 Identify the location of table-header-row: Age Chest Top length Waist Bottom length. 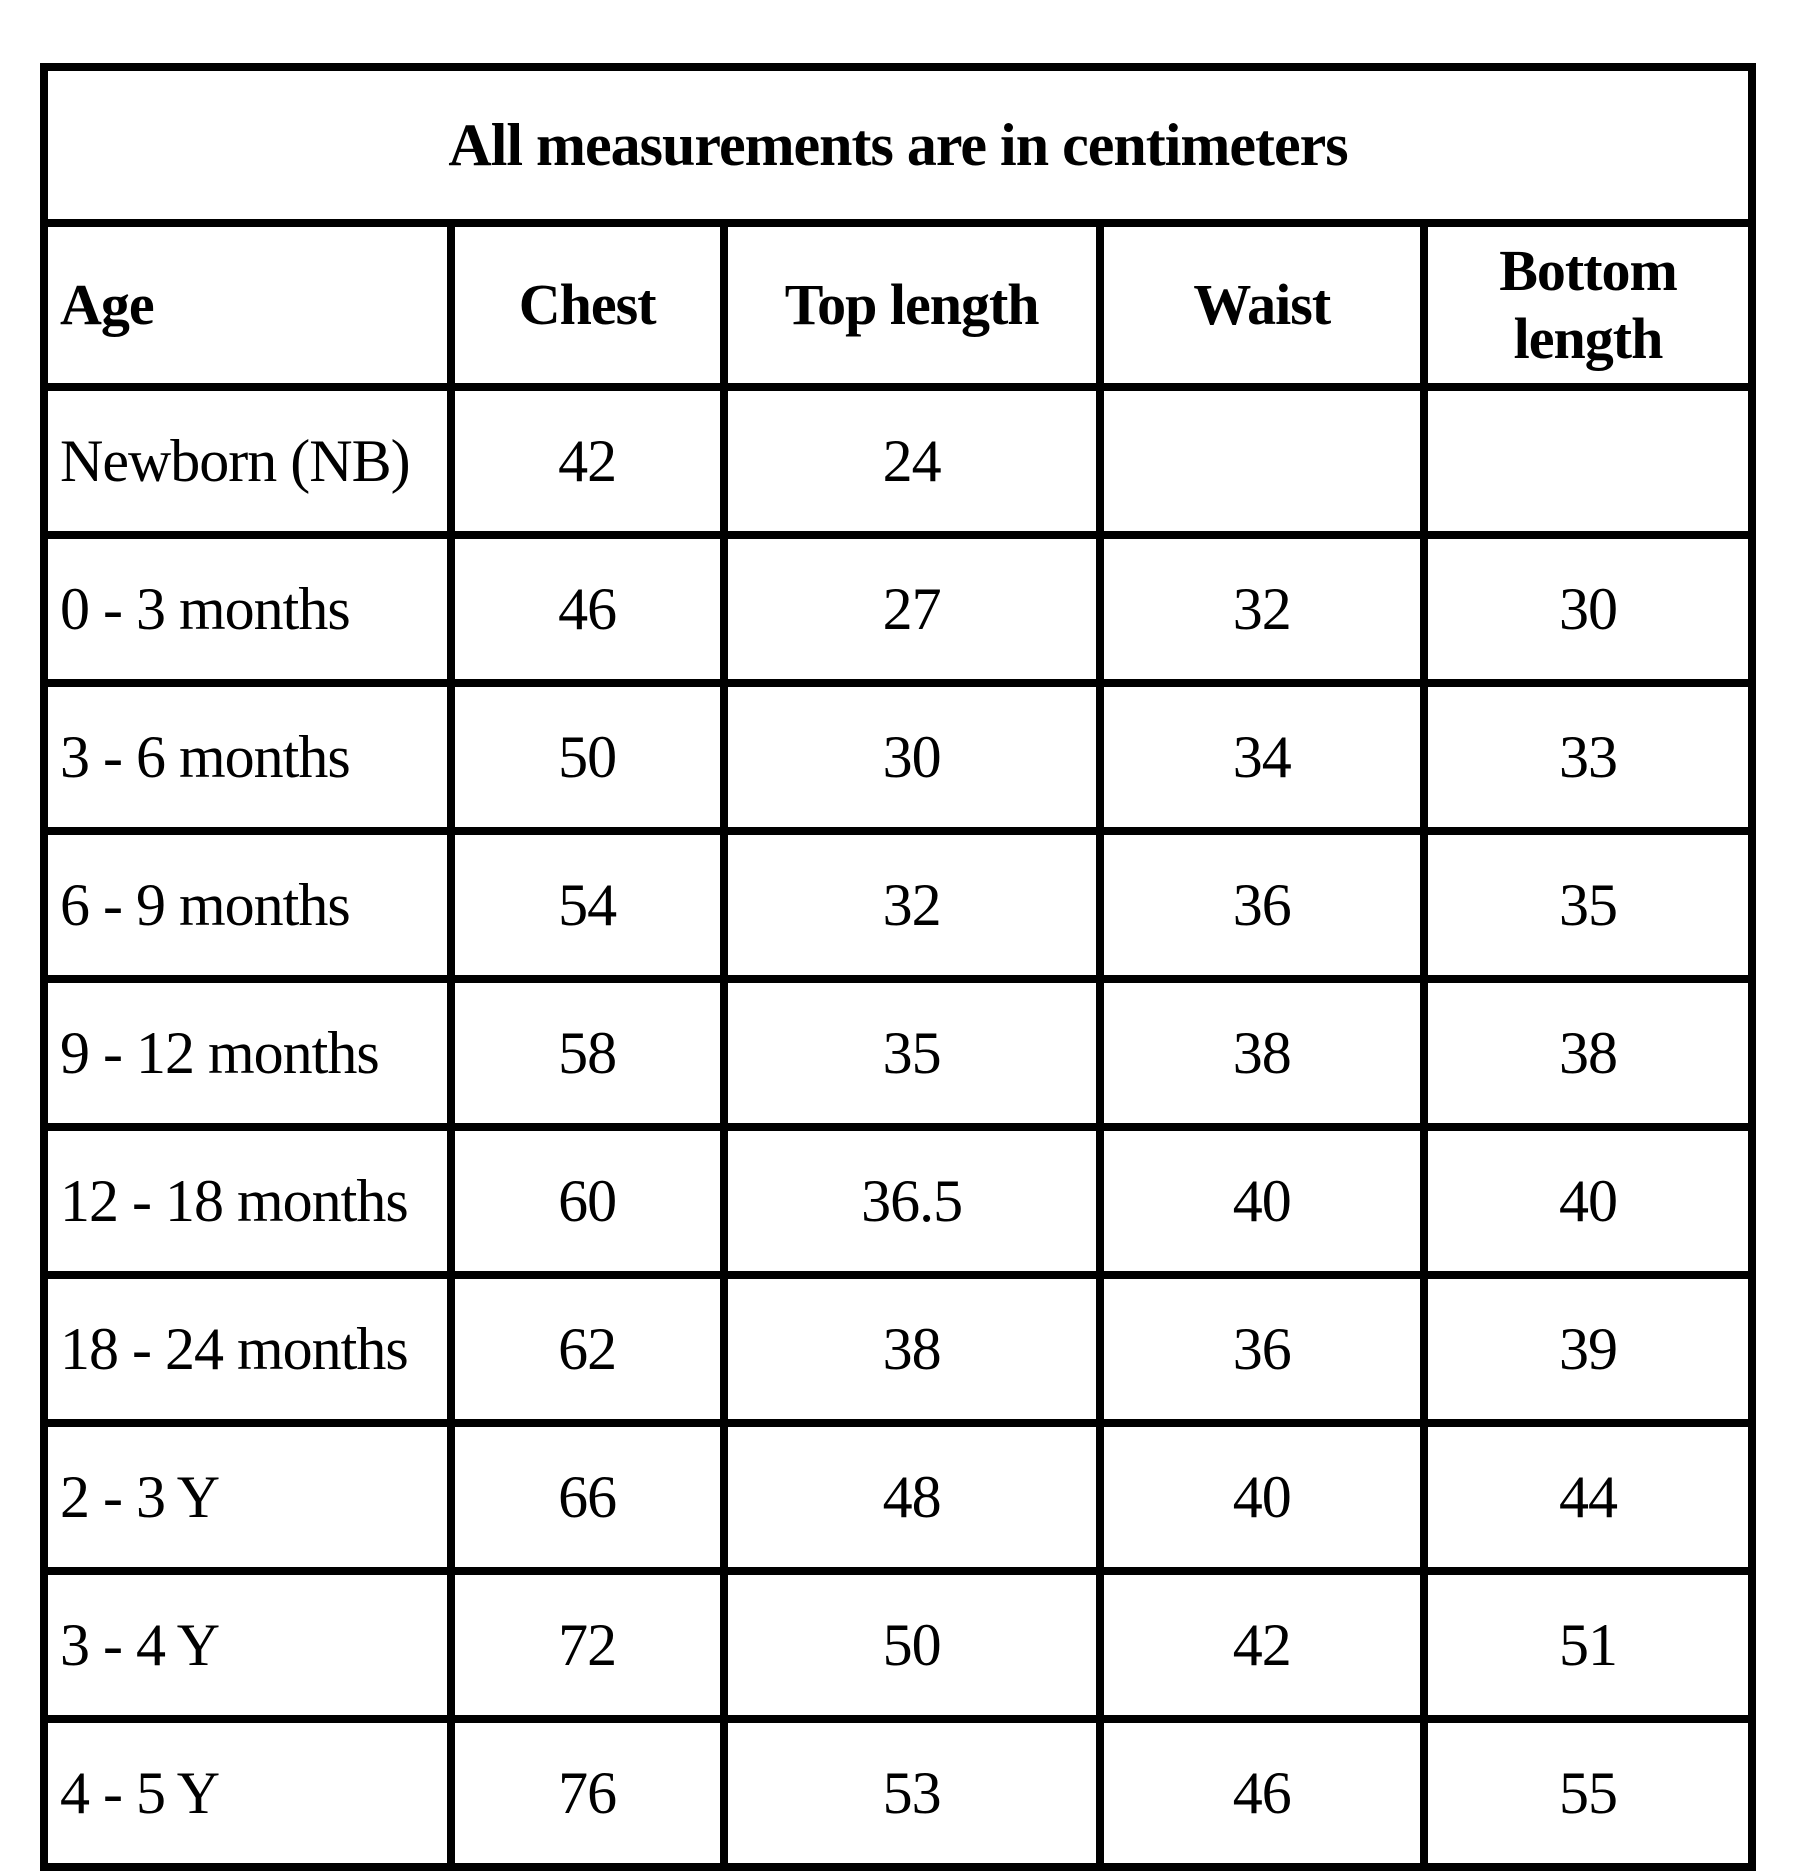
(898, 305).